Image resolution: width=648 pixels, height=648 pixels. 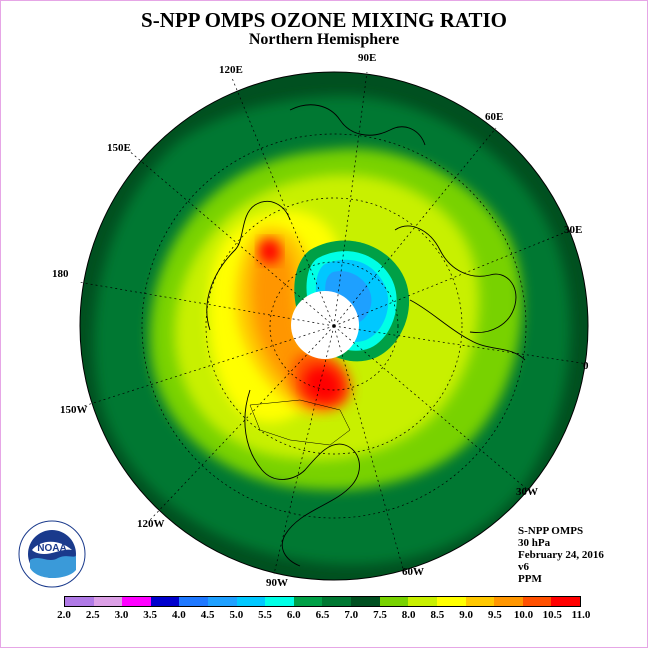 I want to click on lon-label-120e: 120E, so click(x=231, y=70).